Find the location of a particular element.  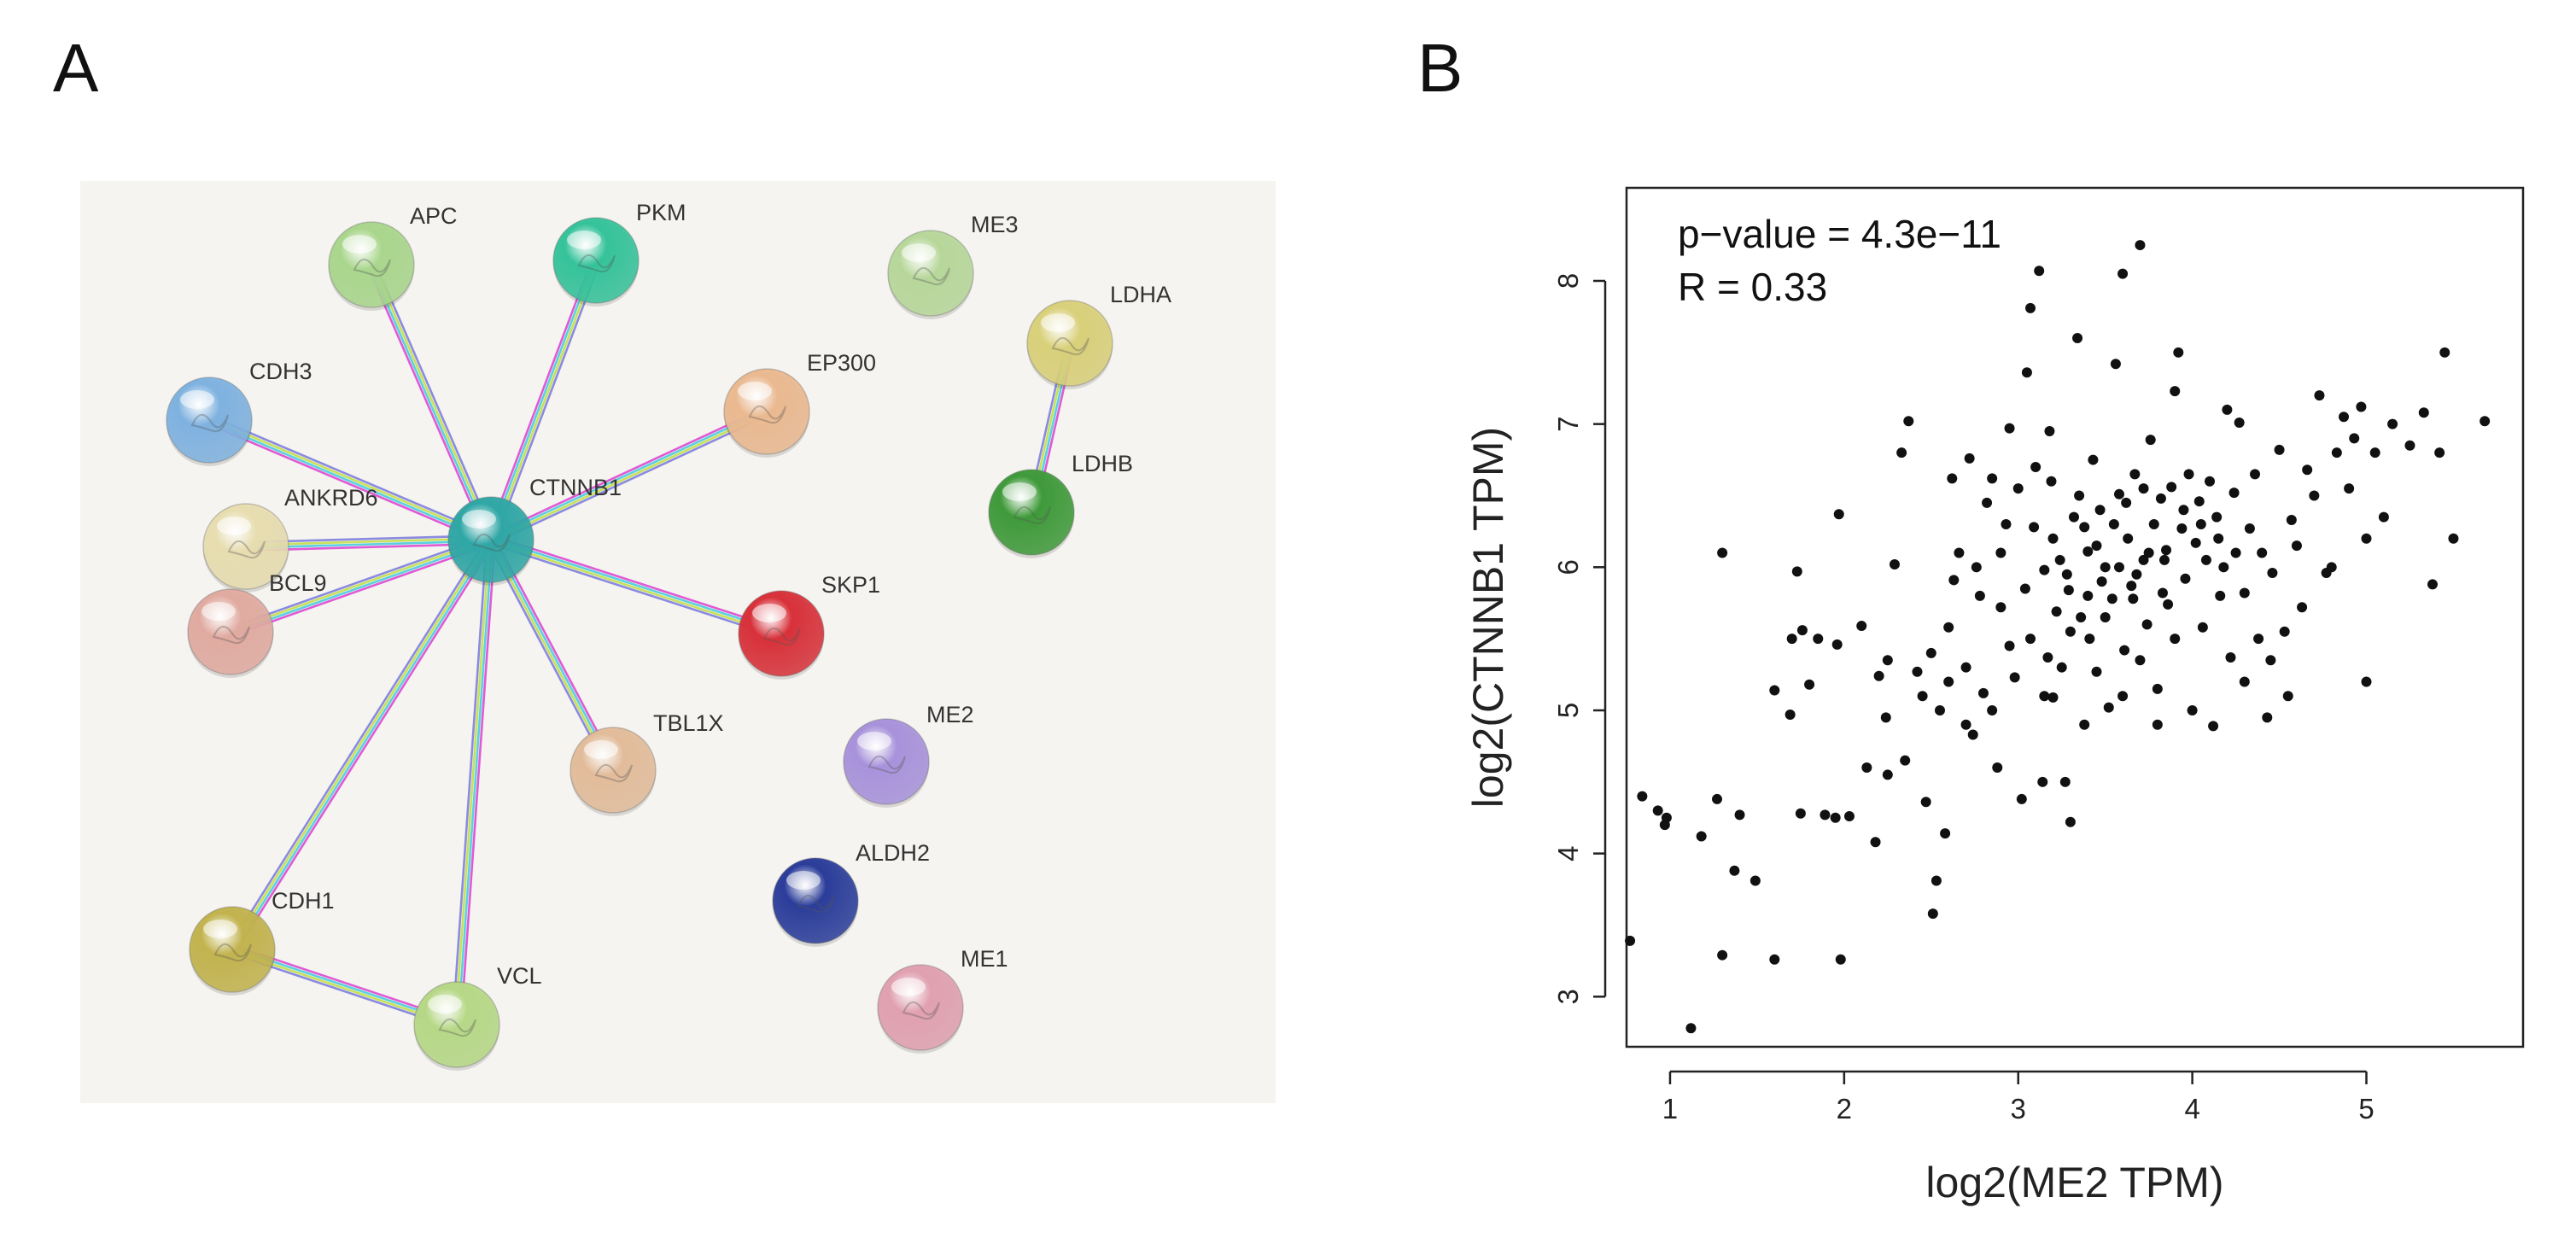

x-tick-label: 1 is located at coordinates (1670, 1108).